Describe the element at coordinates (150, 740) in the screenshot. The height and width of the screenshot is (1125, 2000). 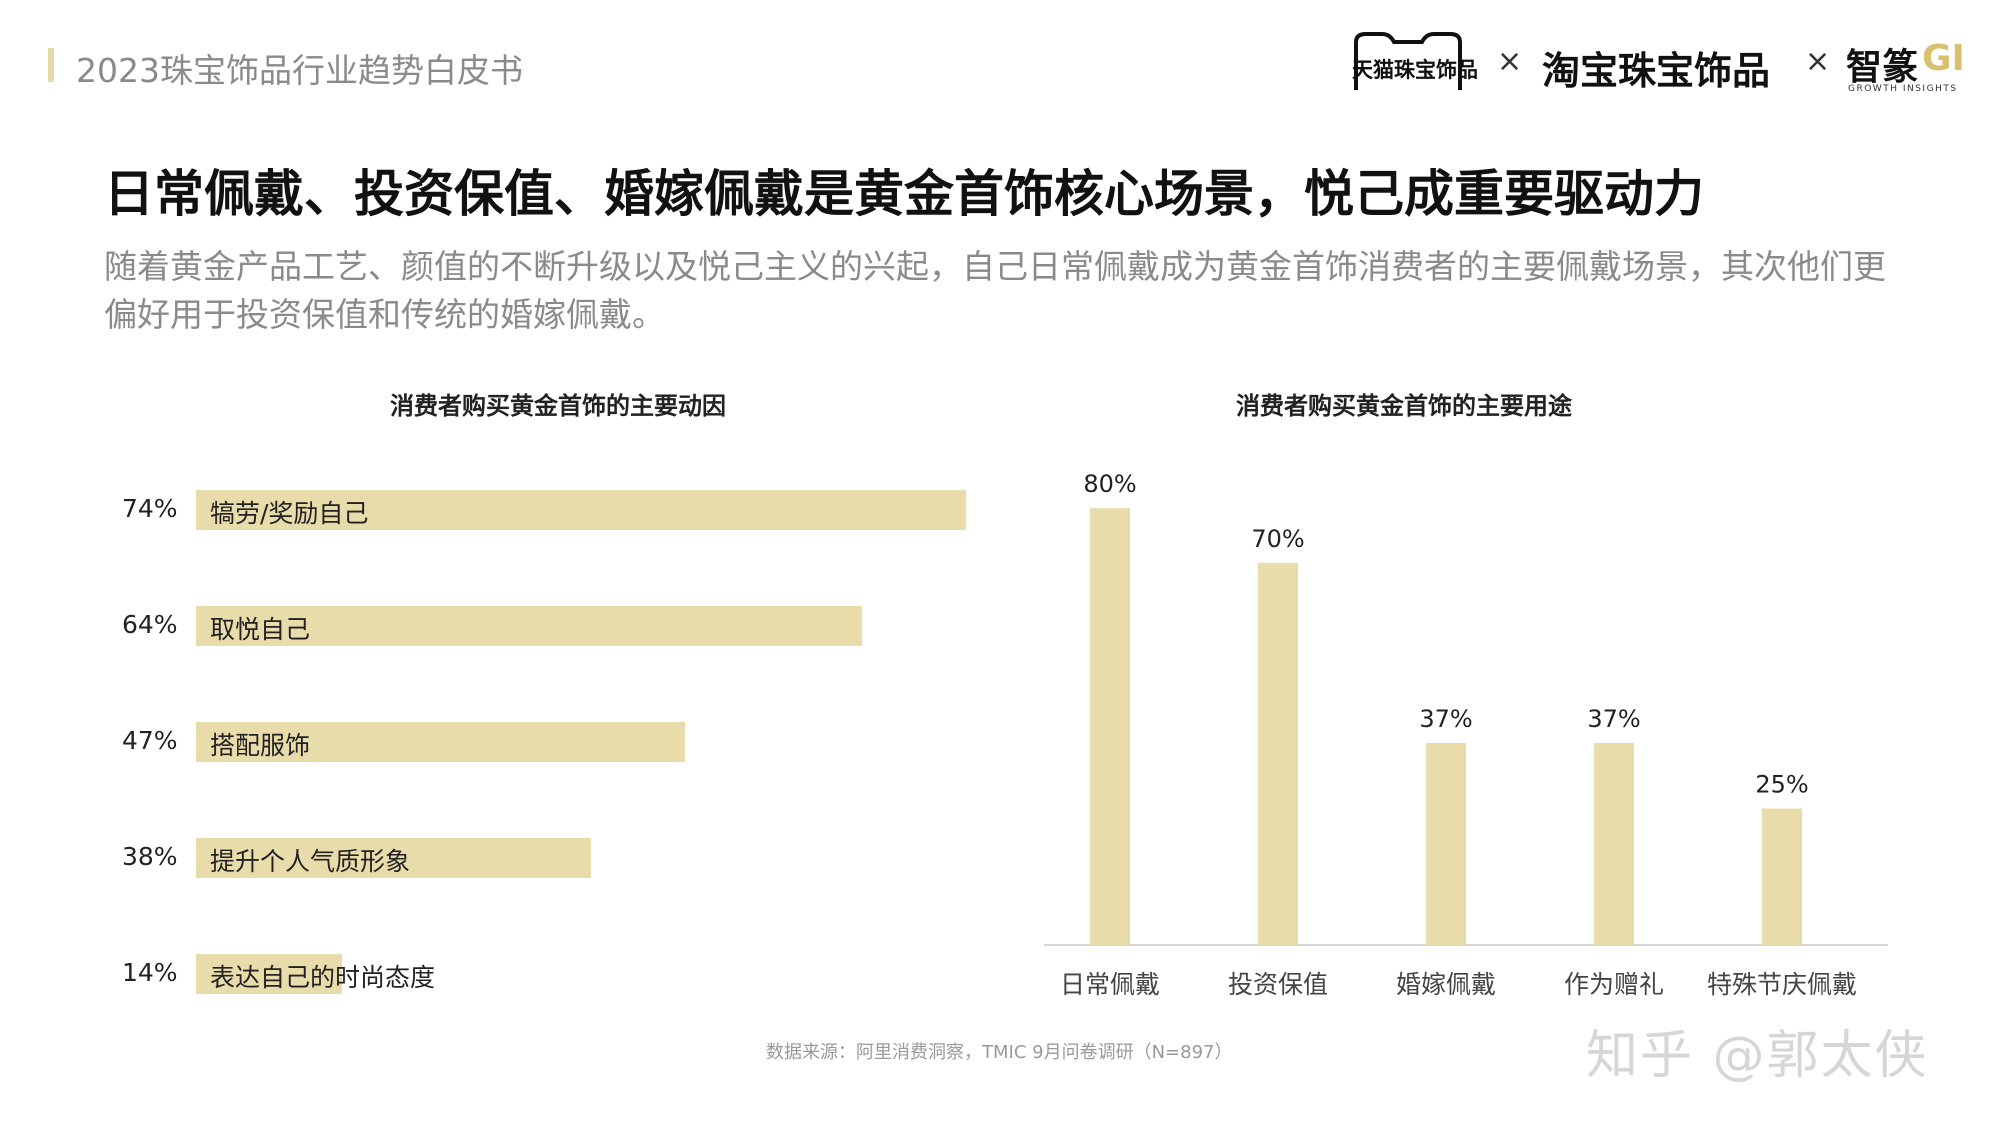
I see `motivation-value-label: 47%` at that location.